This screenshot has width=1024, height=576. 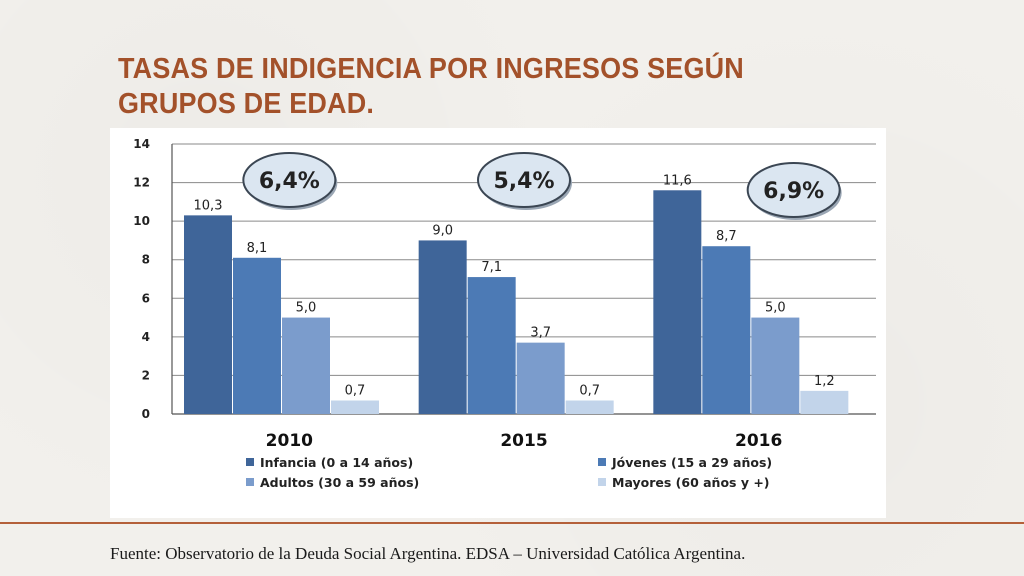 I want to click on bar-value-label: 9,0, so click(x=442, y=230).